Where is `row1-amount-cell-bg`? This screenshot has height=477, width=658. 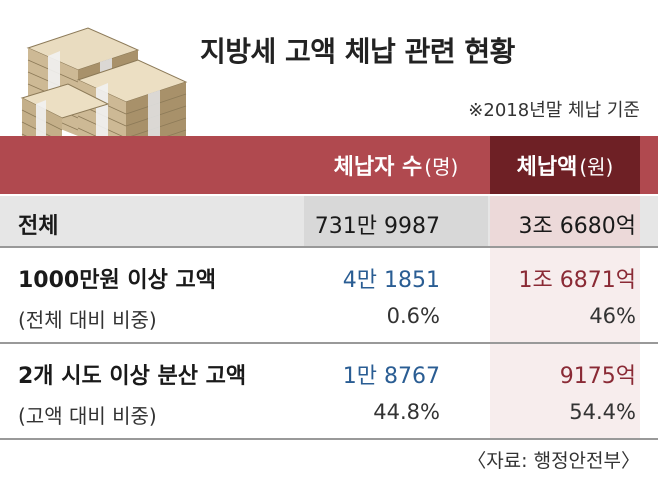 row1-amount-cell-bg is located at coordinates (565, 295).